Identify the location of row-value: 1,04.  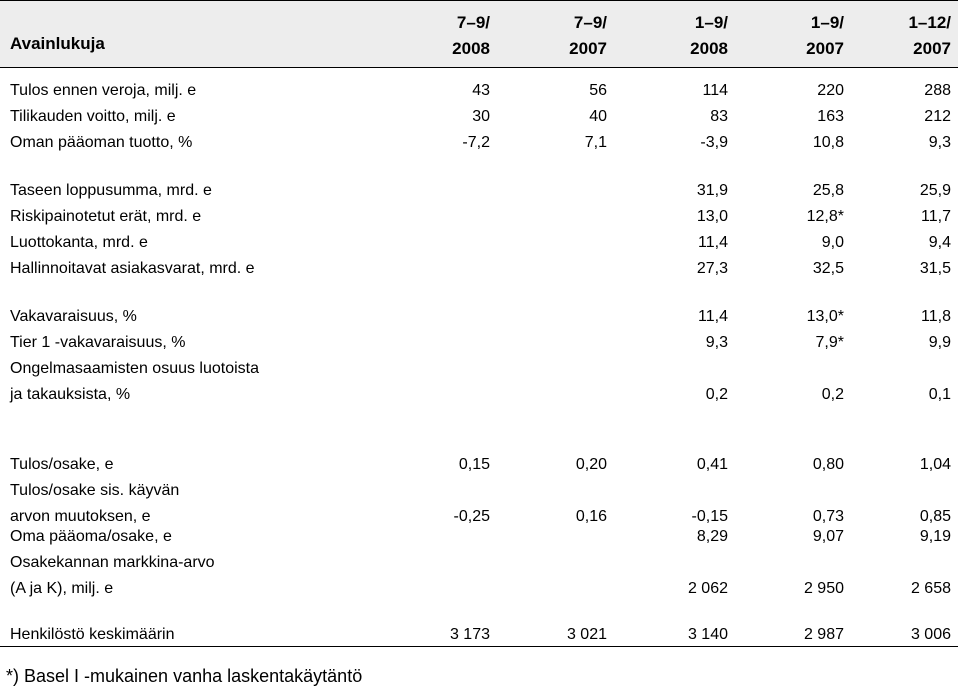
(935, 464).